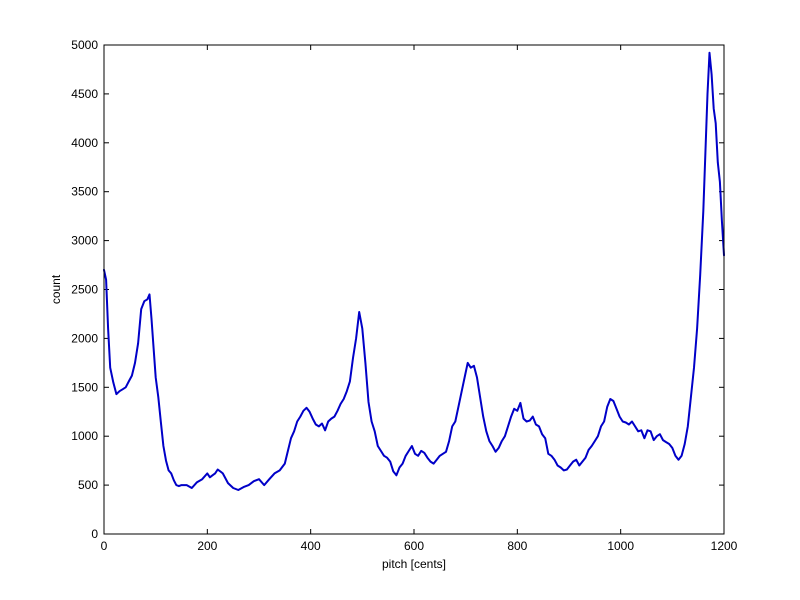 The width and height of the screenshot is (800, 600). I want to click on y-tick-label: 4500, so click(84, 94).